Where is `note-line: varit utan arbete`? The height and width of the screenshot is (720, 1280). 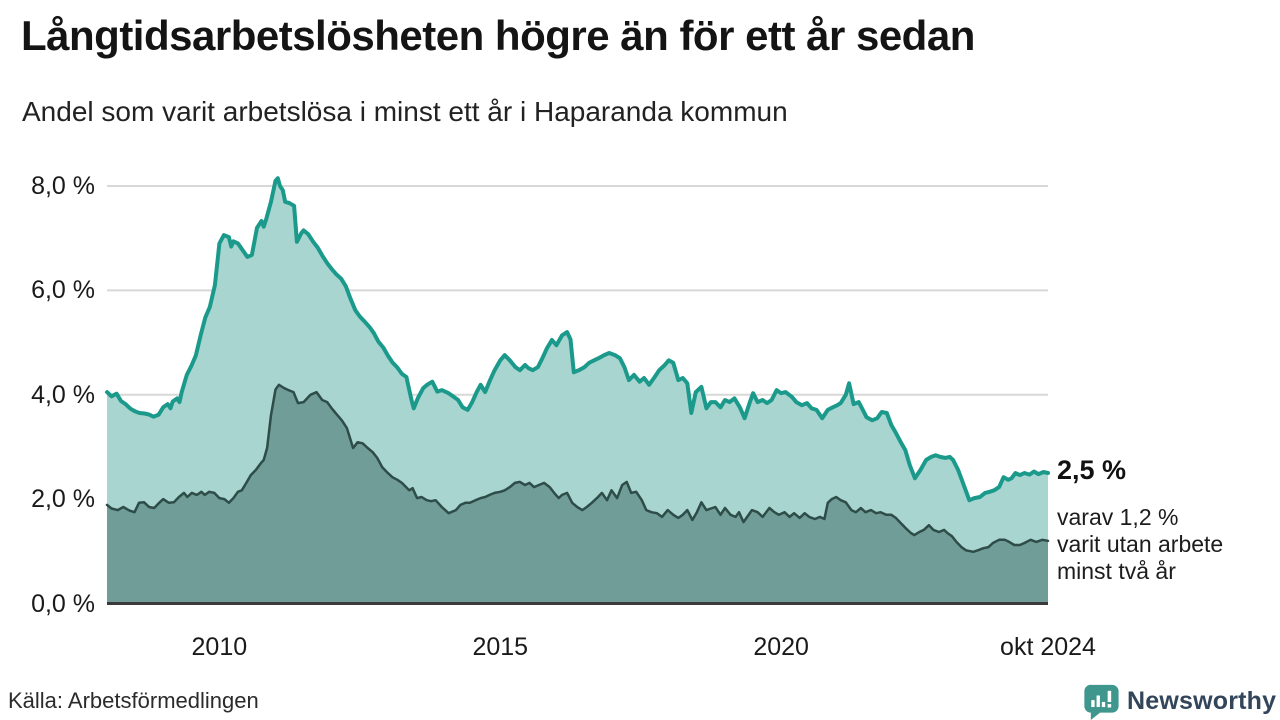
note-line: varit utan arbete is located at coordinates (1140, 544).